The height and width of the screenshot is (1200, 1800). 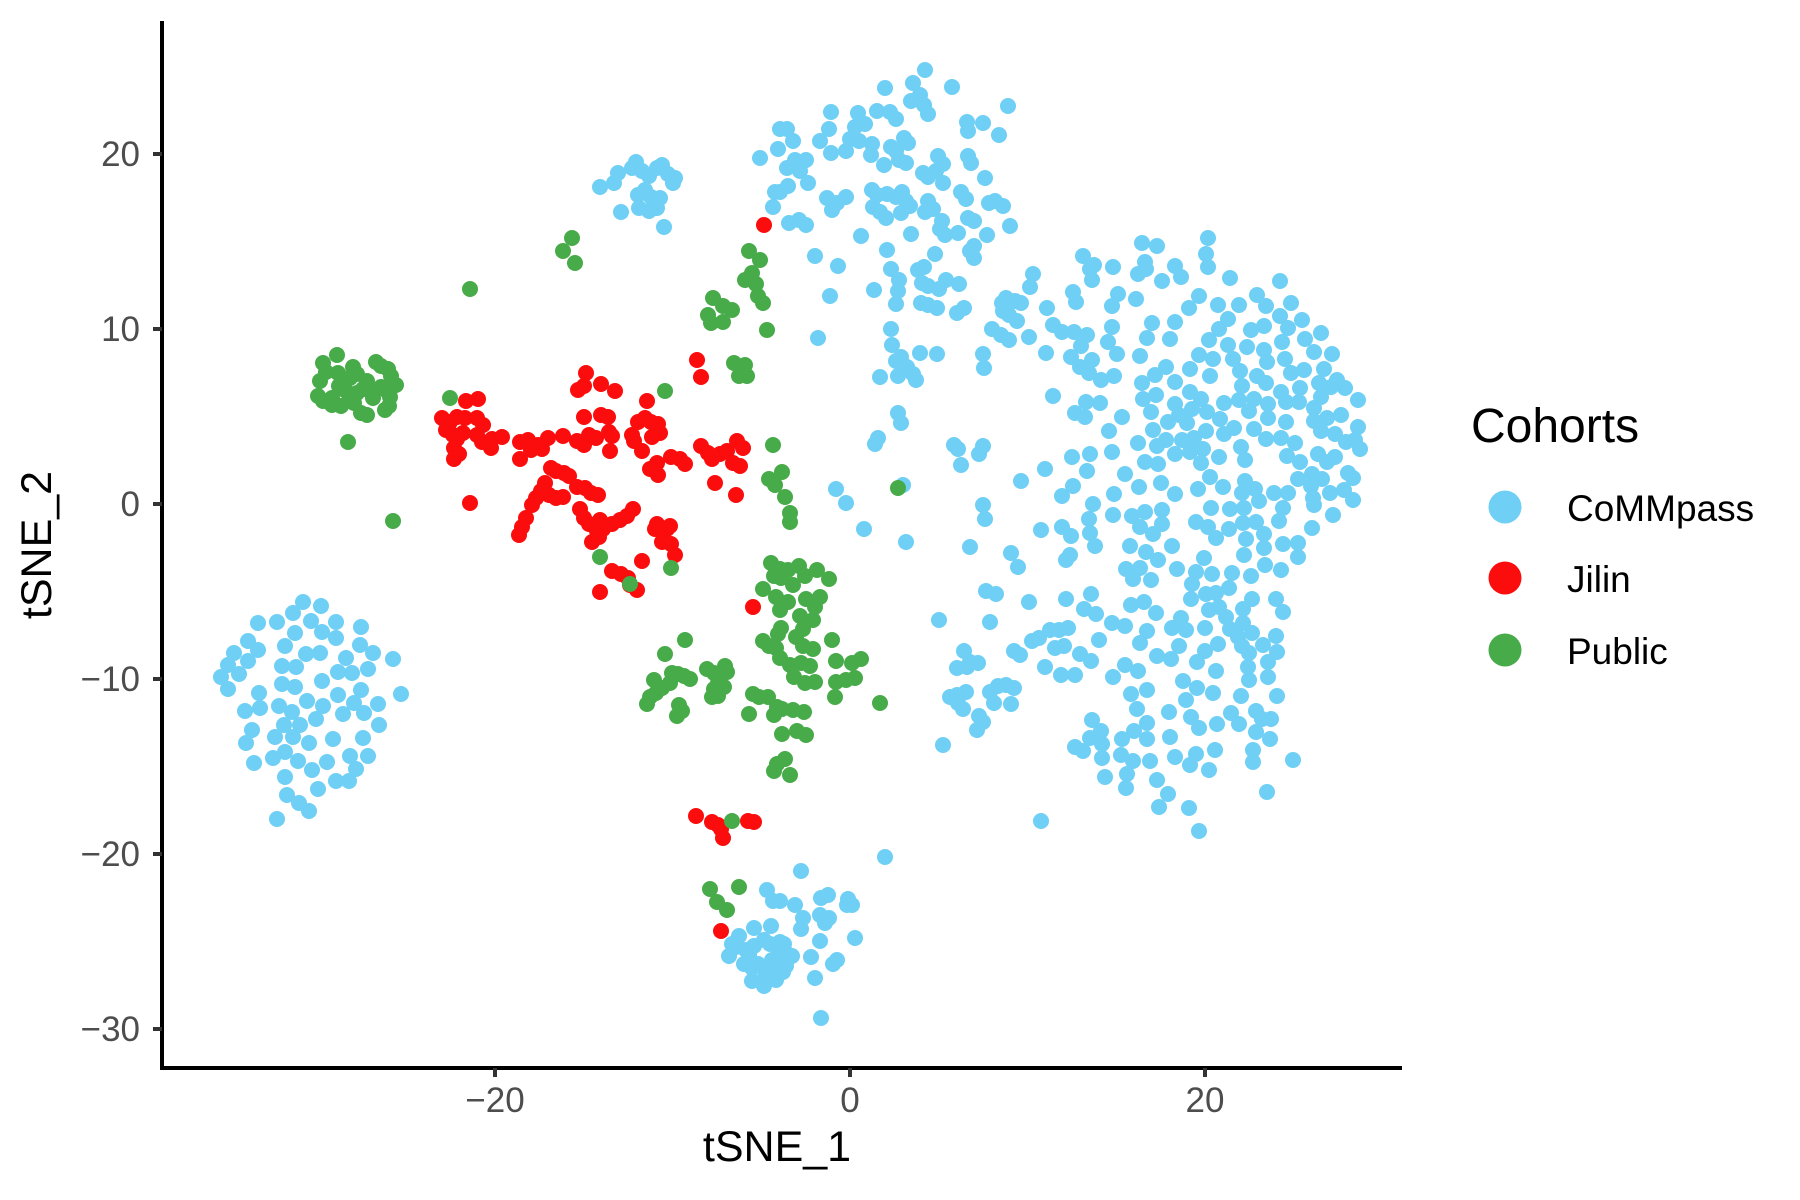 What do you see at coordinates (1660, 508) in the screenshot?
I see `svg-text: CoMMpass` at bounding box center [1660, 508].